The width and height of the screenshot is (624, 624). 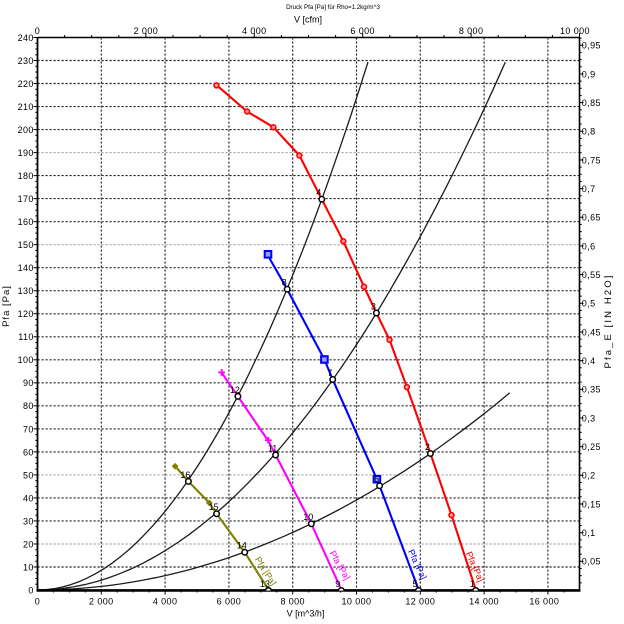 I want to click on svg-text: 90, so click(x=28, y=383).